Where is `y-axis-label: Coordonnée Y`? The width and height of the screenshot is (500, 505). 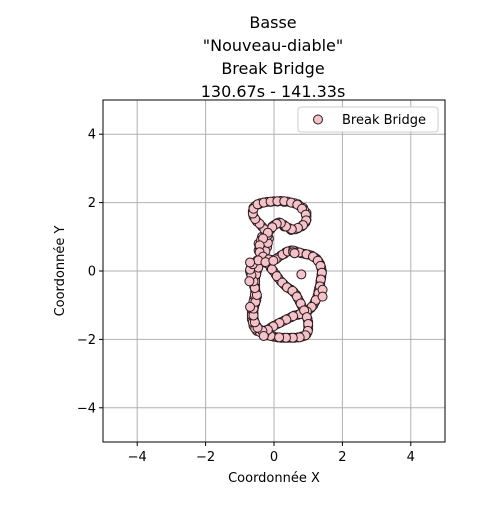 y-axis-label: Coordonnée Y is located at coordinates (60, 271).